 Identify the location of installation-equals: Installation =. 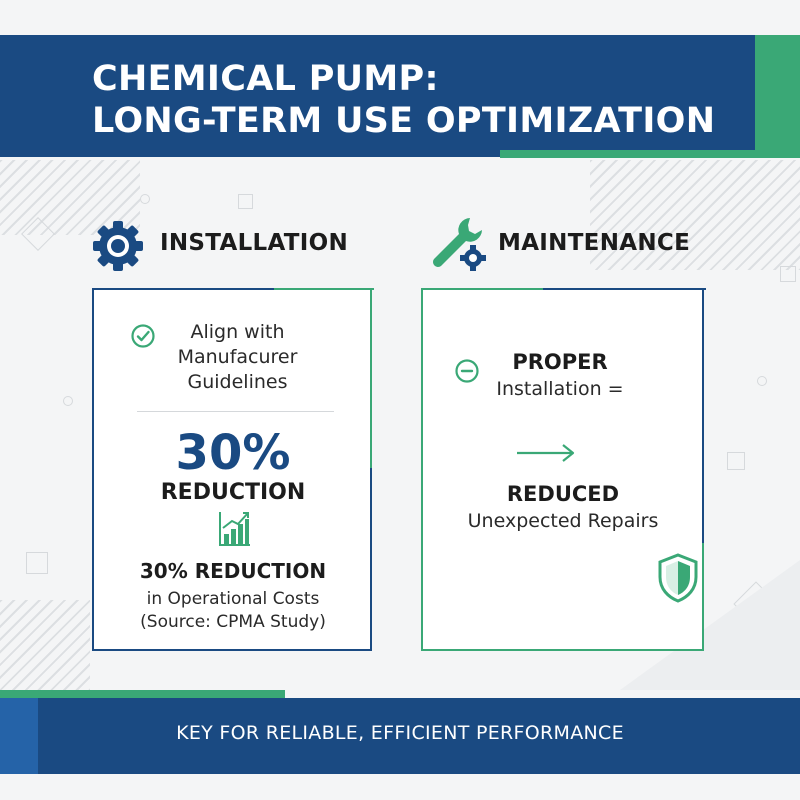
(560, 389).